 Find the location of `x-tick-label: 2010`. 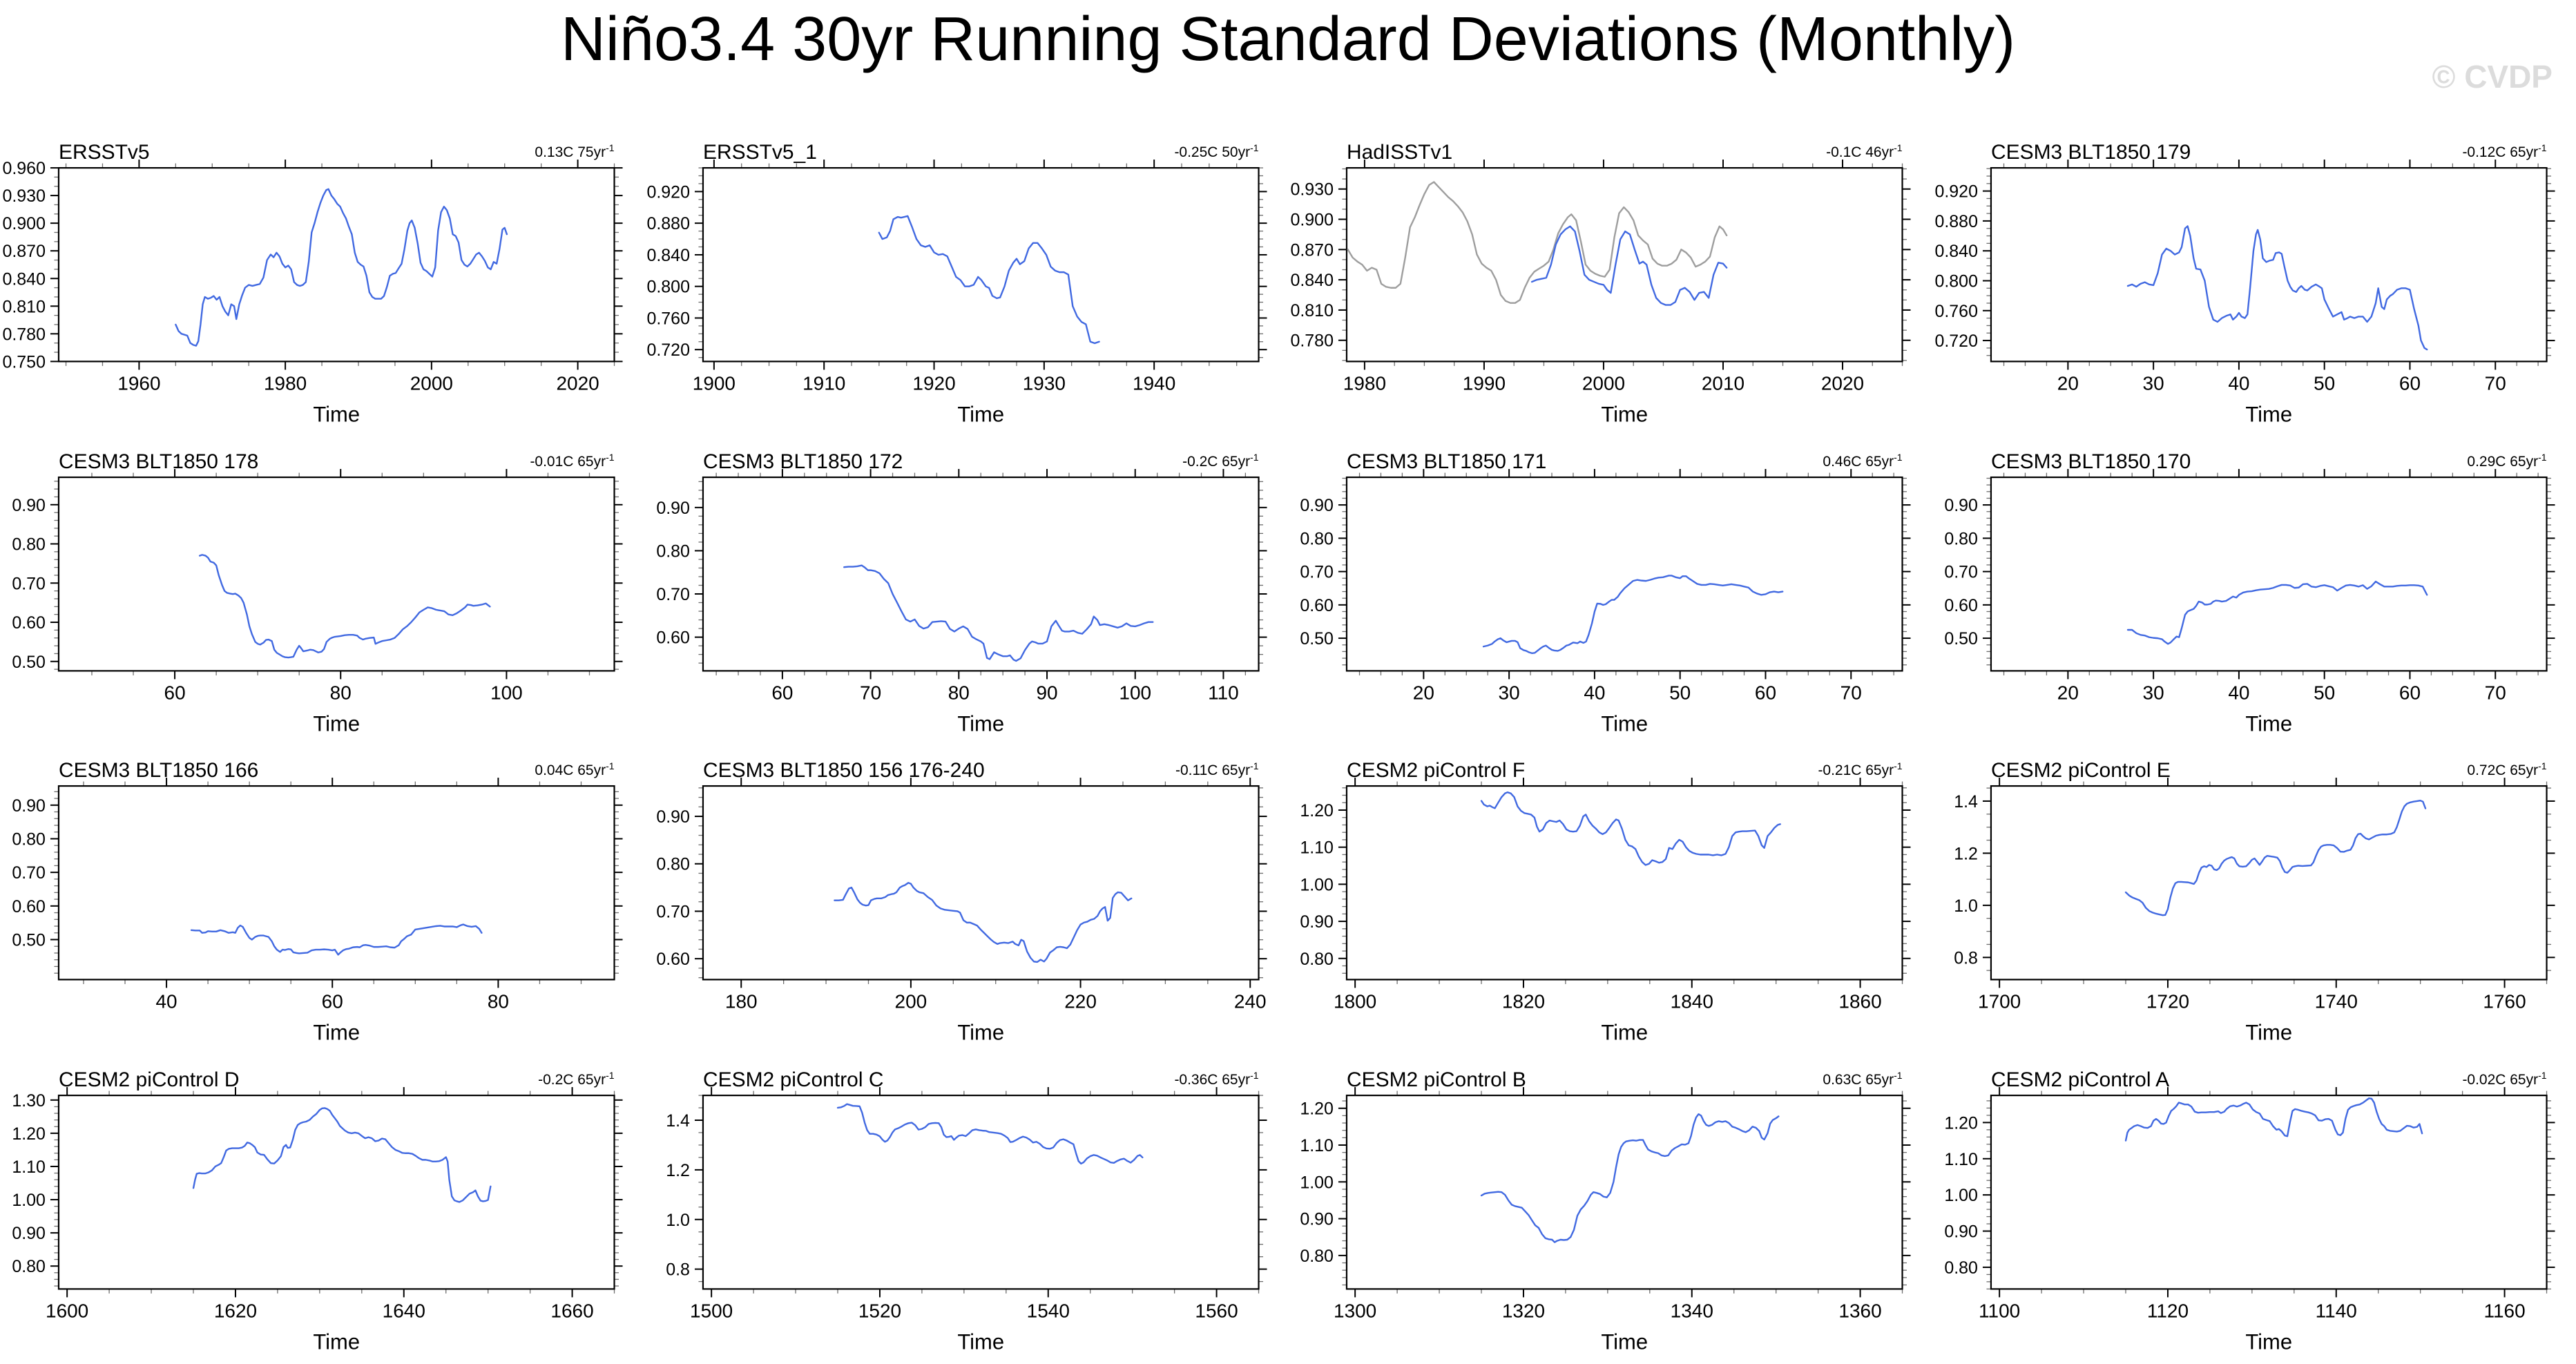

x-tick-label: 2010 is located at coordinates (1723, 383).